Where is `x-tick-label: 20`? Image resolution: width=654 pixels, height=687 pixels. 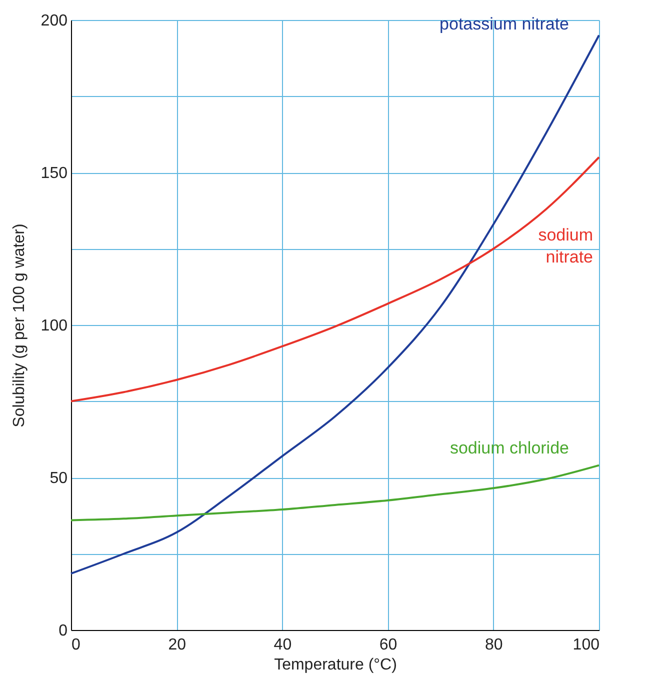
x-tick-label: 20 is located at coordinates (177, 645).